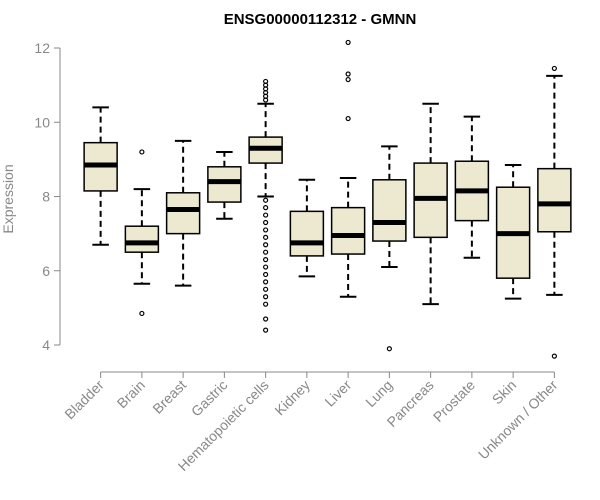  I want to click on x-tick-label: Prostate, so click(454, 401).